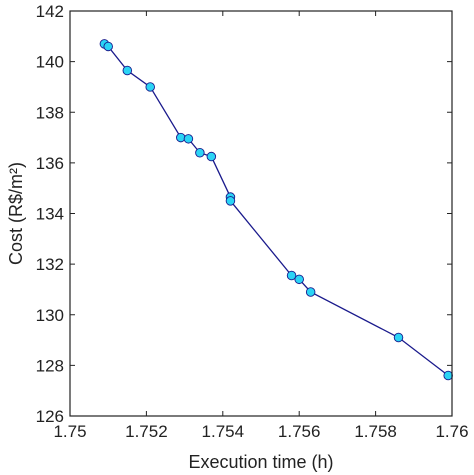  What do you see at coordinates (50, 112) in the screenshot?
I see `y-tick-label: 138` at bounding box center [50, 112].